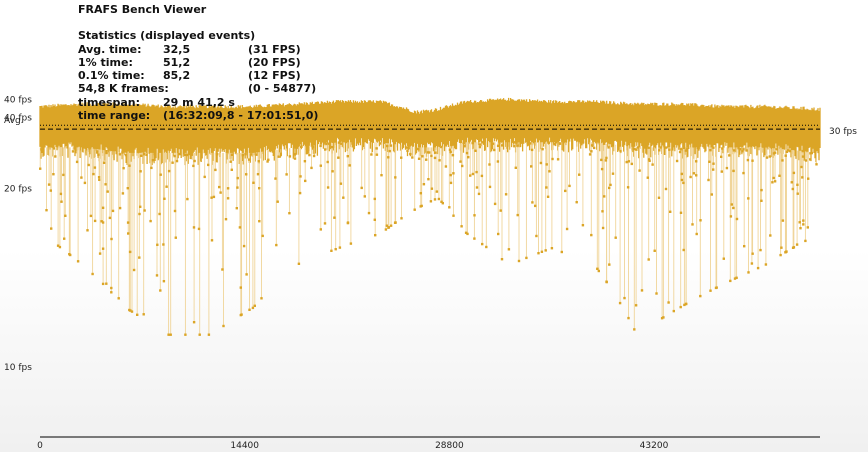  Describe the element at coordinates (244, 446) in the screenshot. I see `x-tick-label: 14400` at that location.